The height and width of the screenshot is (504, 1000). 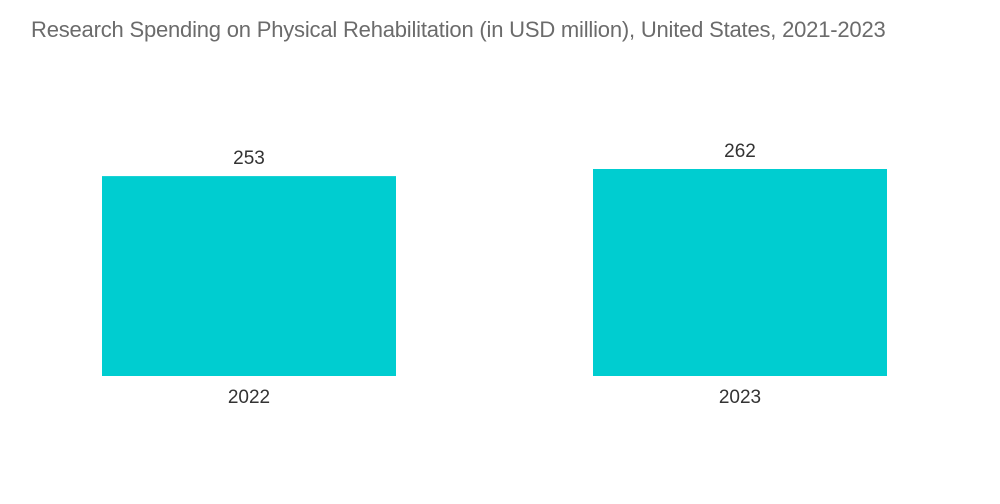 I want to click on x-tick-label-2023: 2023, so click(x=740, y=397).